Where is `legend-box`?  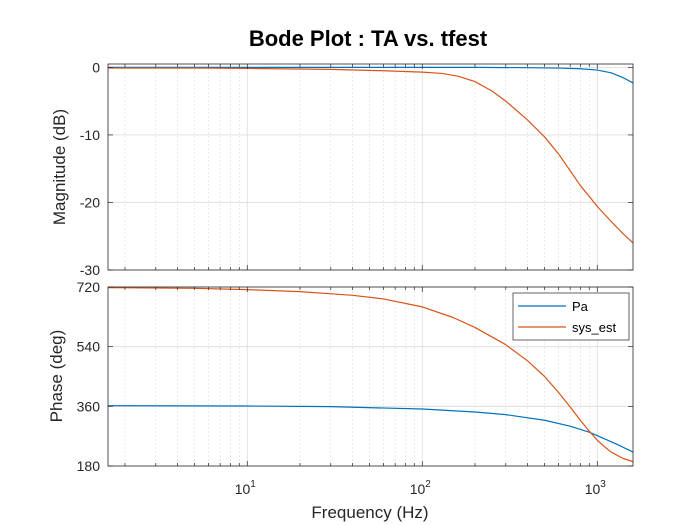 legend-box is located at coordinates (571, 316).